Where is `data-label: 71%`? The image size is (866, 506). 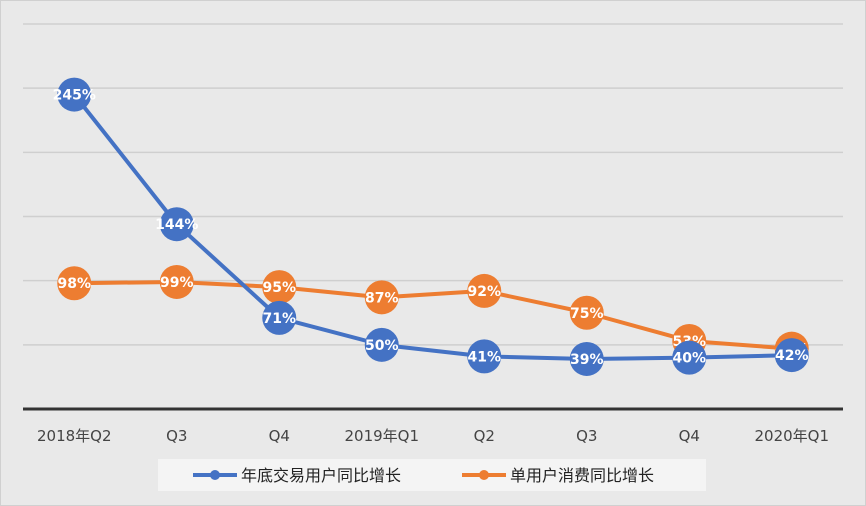
data-label: 71% is located at coordinates (279, 319).